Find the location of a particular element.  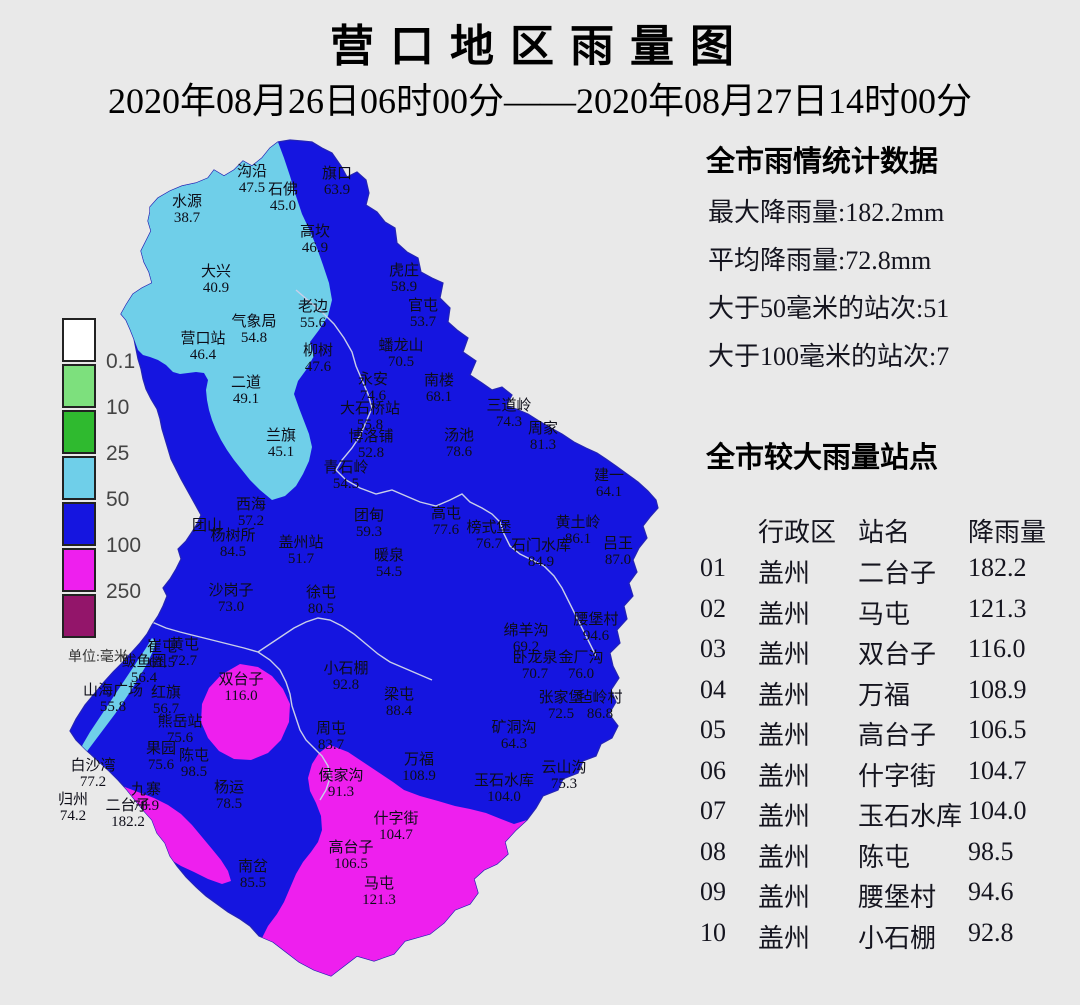

station-name: 建一 is located at coordinates (609, 476).